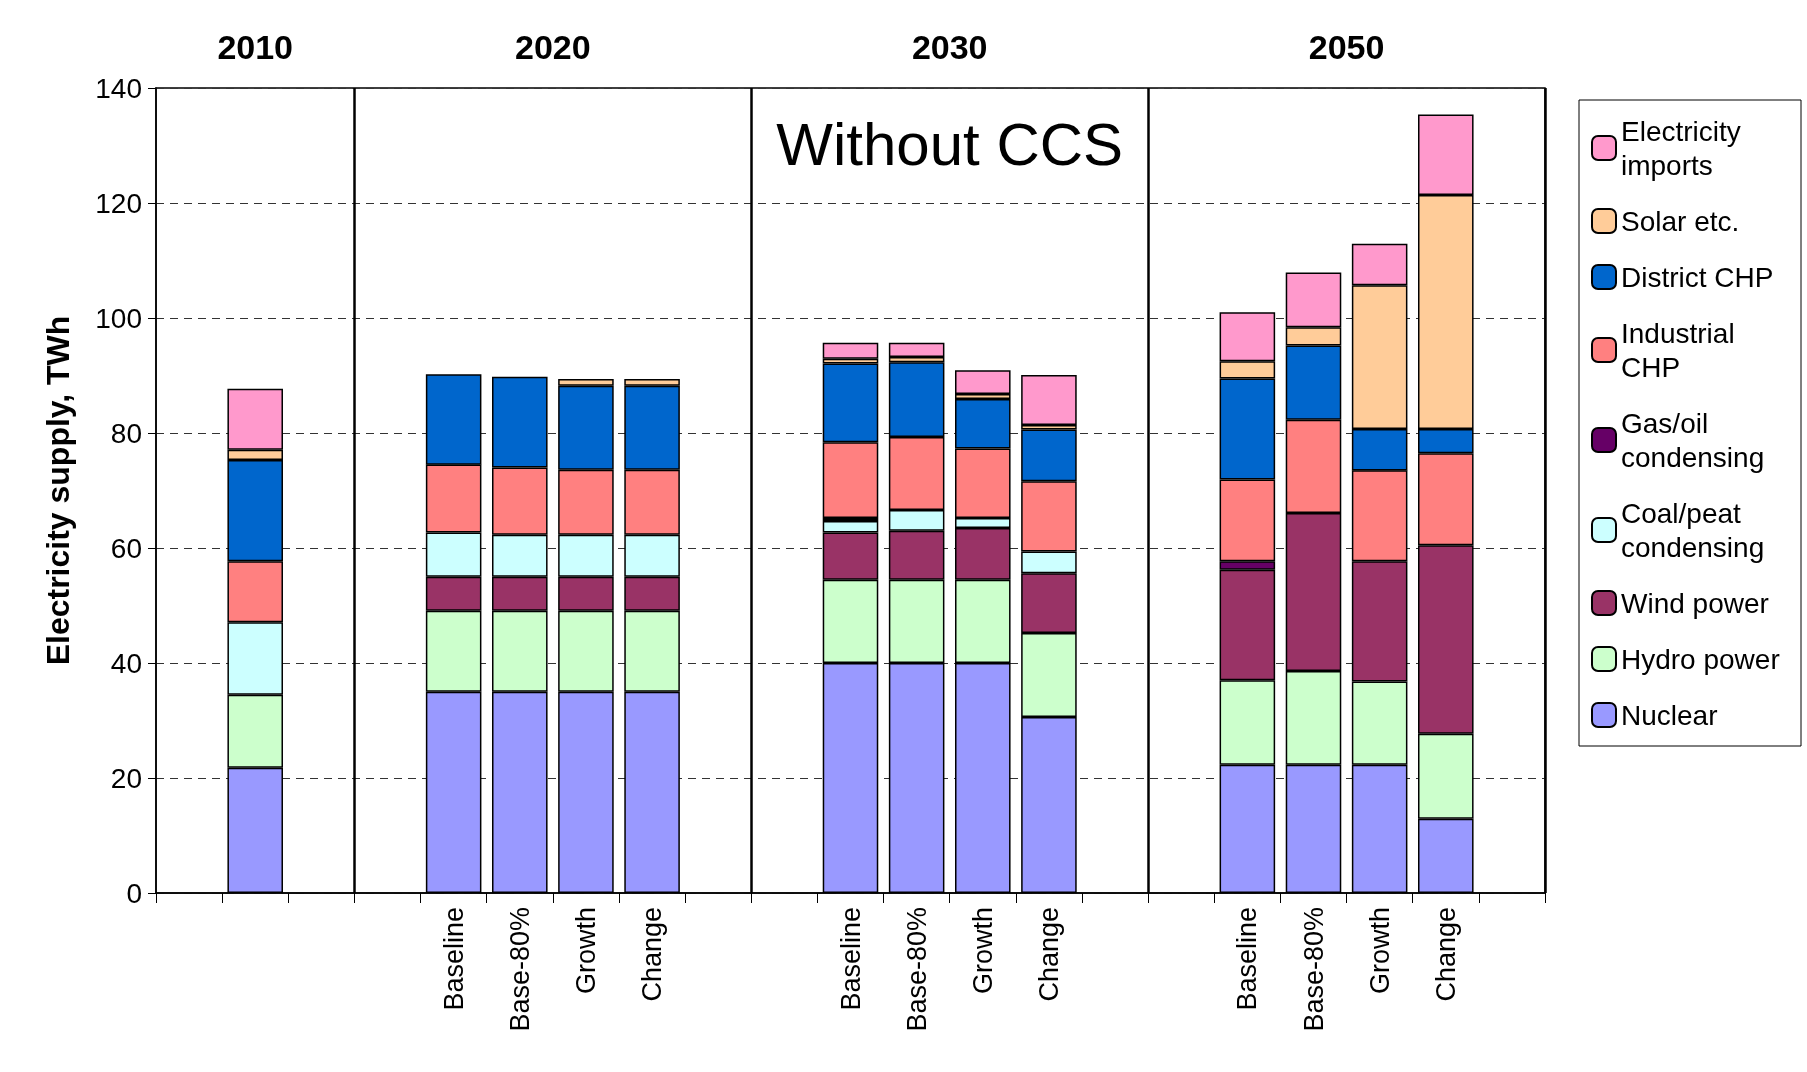 This screenshot has width=1807, height=1072. Describe the element at coordinates (118, 203) in the screenshot. I see `y-tick-label: 120` at that location.